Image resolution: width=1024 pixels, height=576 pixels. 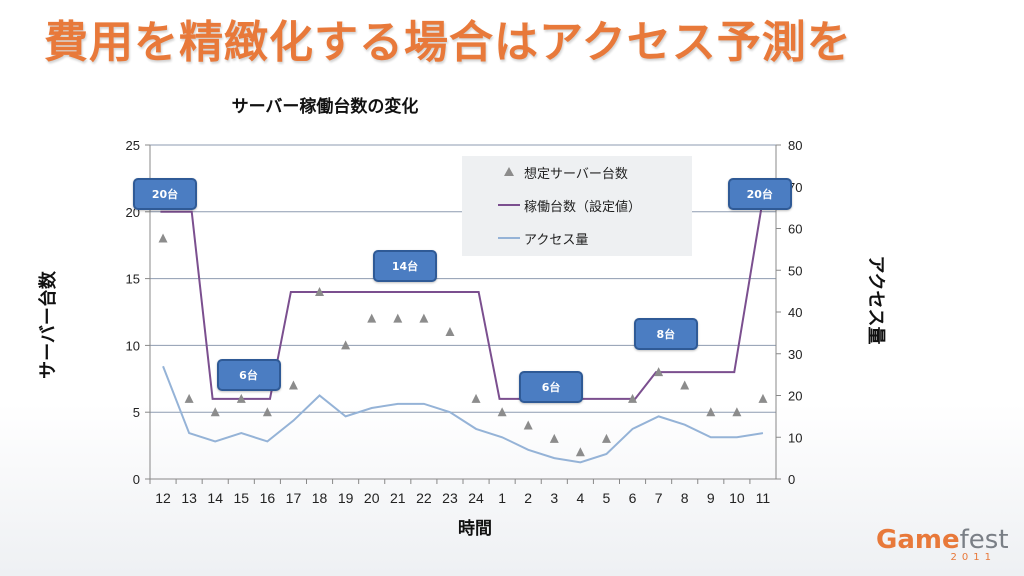 I want to click on legend-item-active: 稼働台数（設定値）, so click(x=569, y=205).